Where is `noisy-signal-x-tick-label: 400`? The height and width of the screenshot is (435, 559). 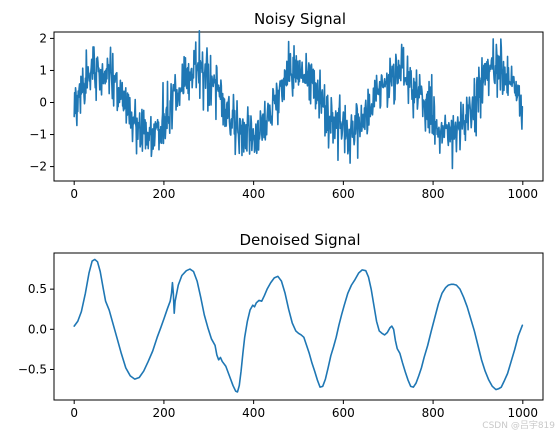 noisy-signal-x-tick-label: 400 is located at coordinates (253, 194).